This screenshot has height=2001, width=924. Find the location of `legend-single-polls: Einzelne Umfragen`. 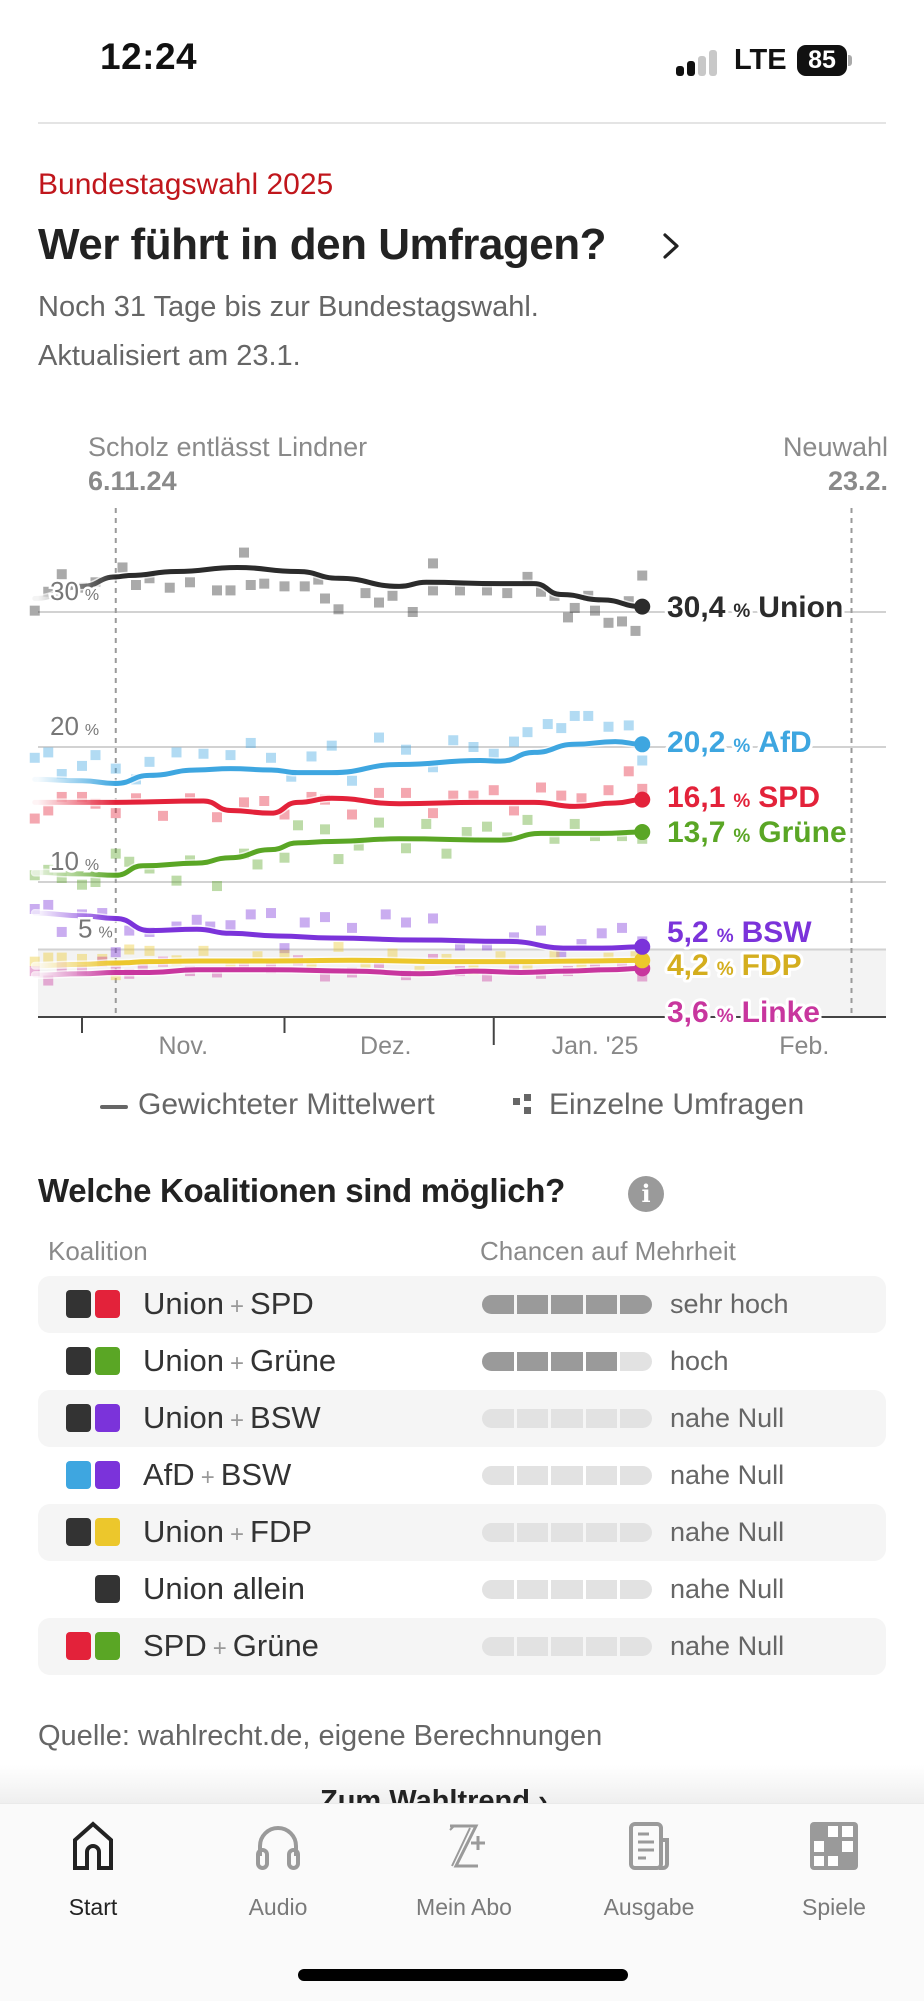

legend-single-polls: Einzelne Umfragen is located at coordinates (677, 1104).